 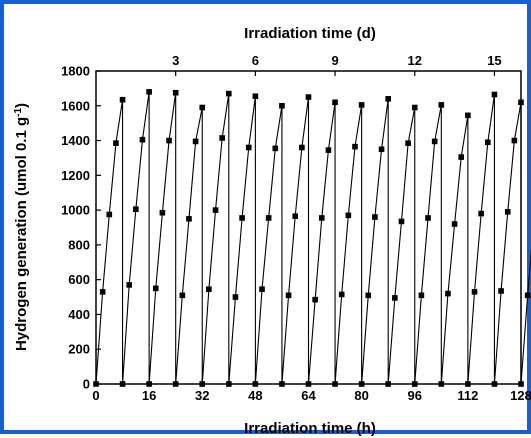 I want to click on y-tick-label: 400, so click(x=79, y=314).